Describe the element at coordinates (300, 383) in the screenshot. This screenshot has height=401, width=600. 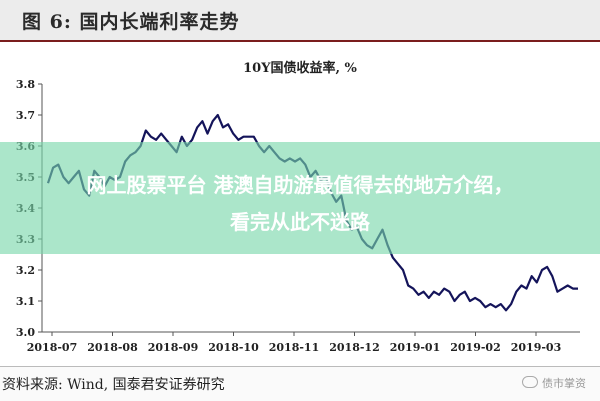
I see `figure-footer: 资料来源: Wind, 国泰君安证券研究 债市掌资` at that location.